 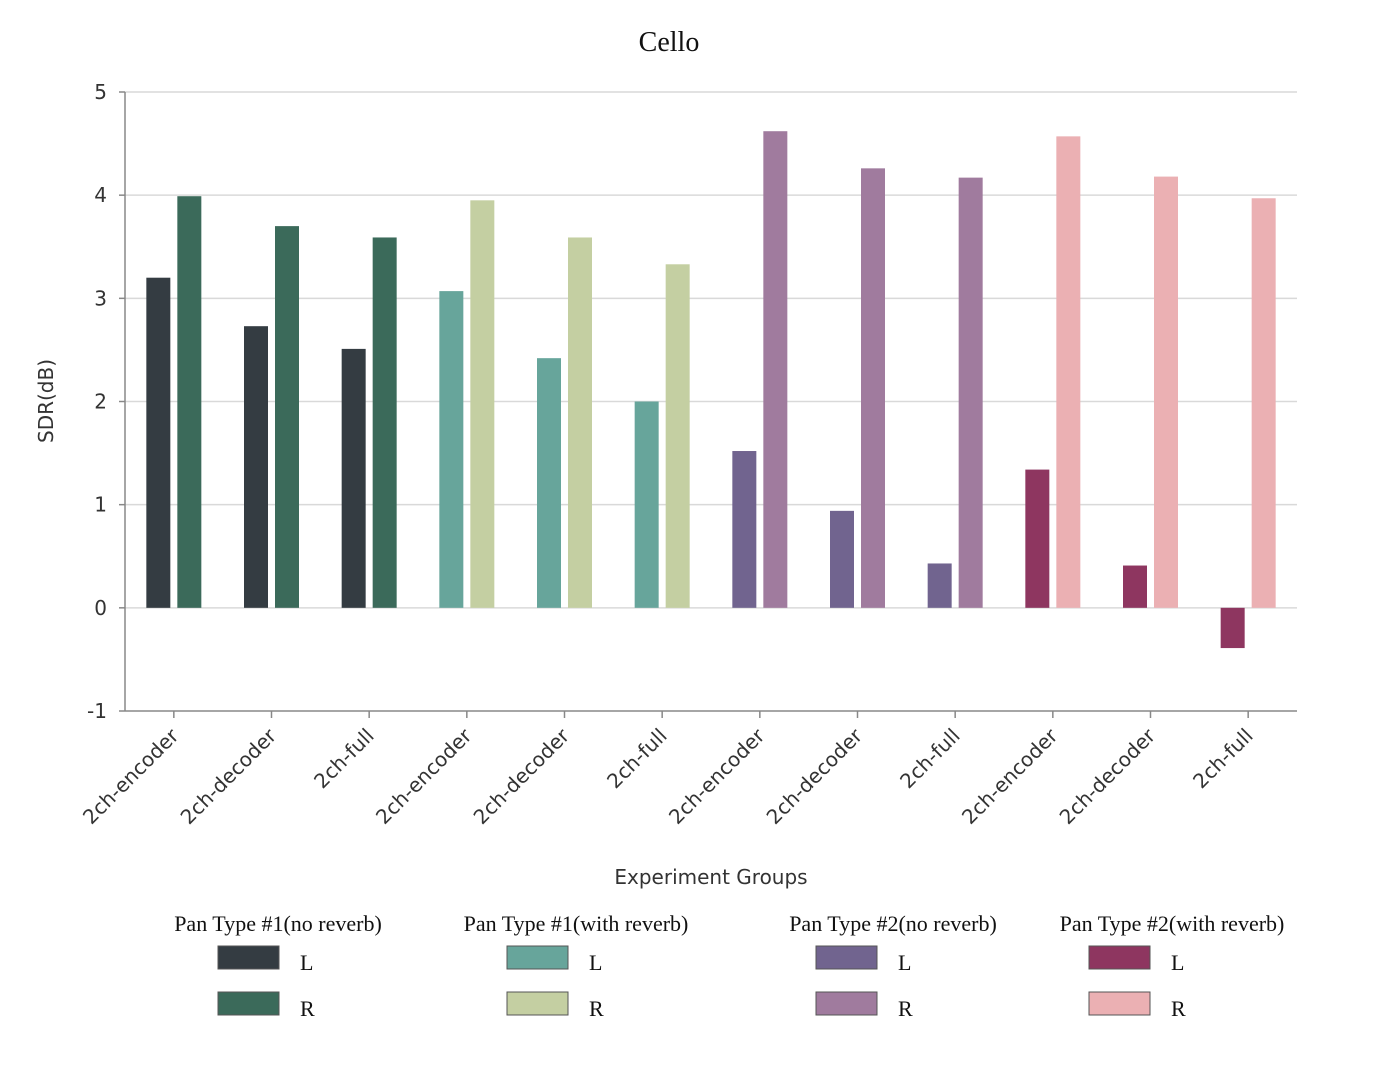 I want to click on y-tick-label: 0, so click(x=100, y=608).